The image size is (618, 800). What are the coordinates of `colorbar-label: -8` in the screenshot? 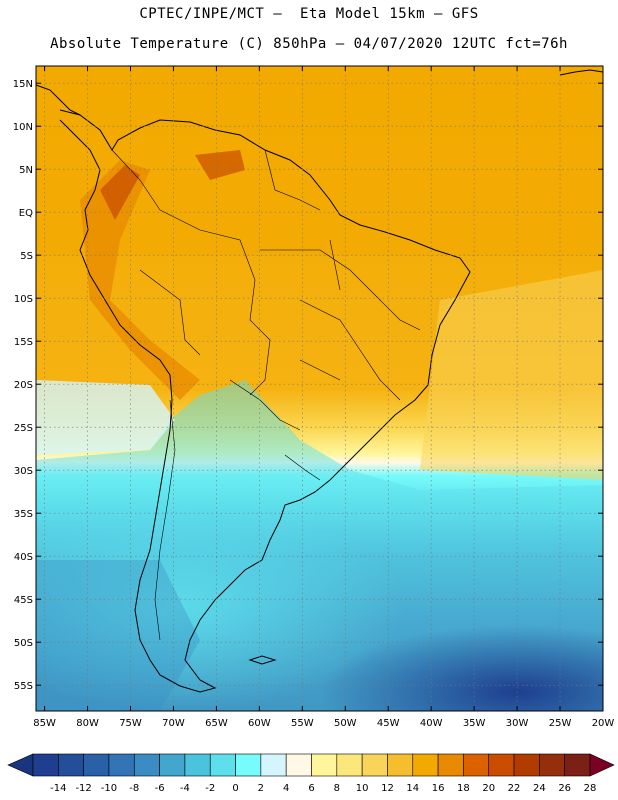 It's located at (134, 788).